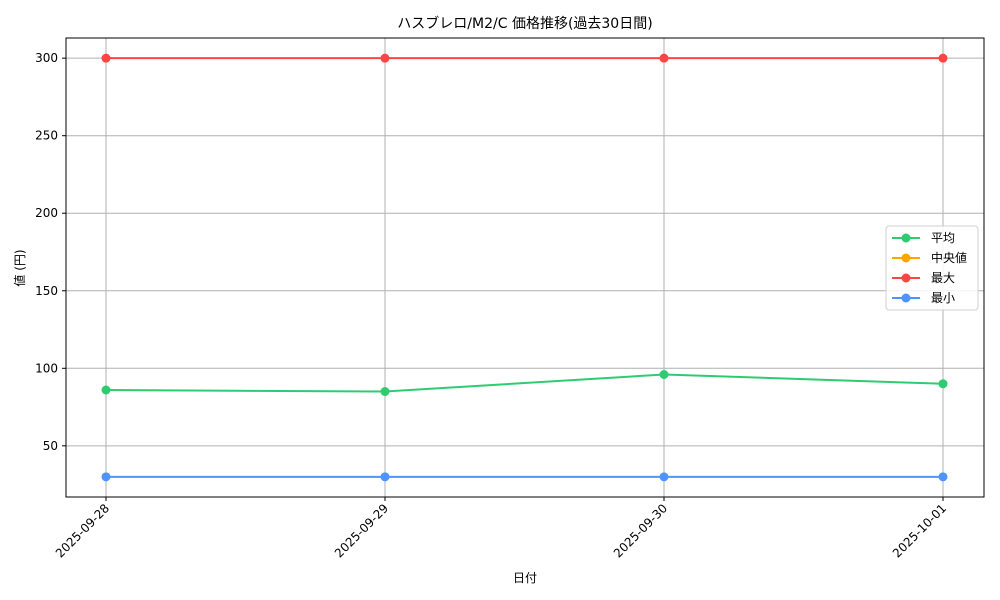 The width and height of the screenshot is (1000, 600). I want to click on x-tick-label: 2025-09-30, so click(640, 530).